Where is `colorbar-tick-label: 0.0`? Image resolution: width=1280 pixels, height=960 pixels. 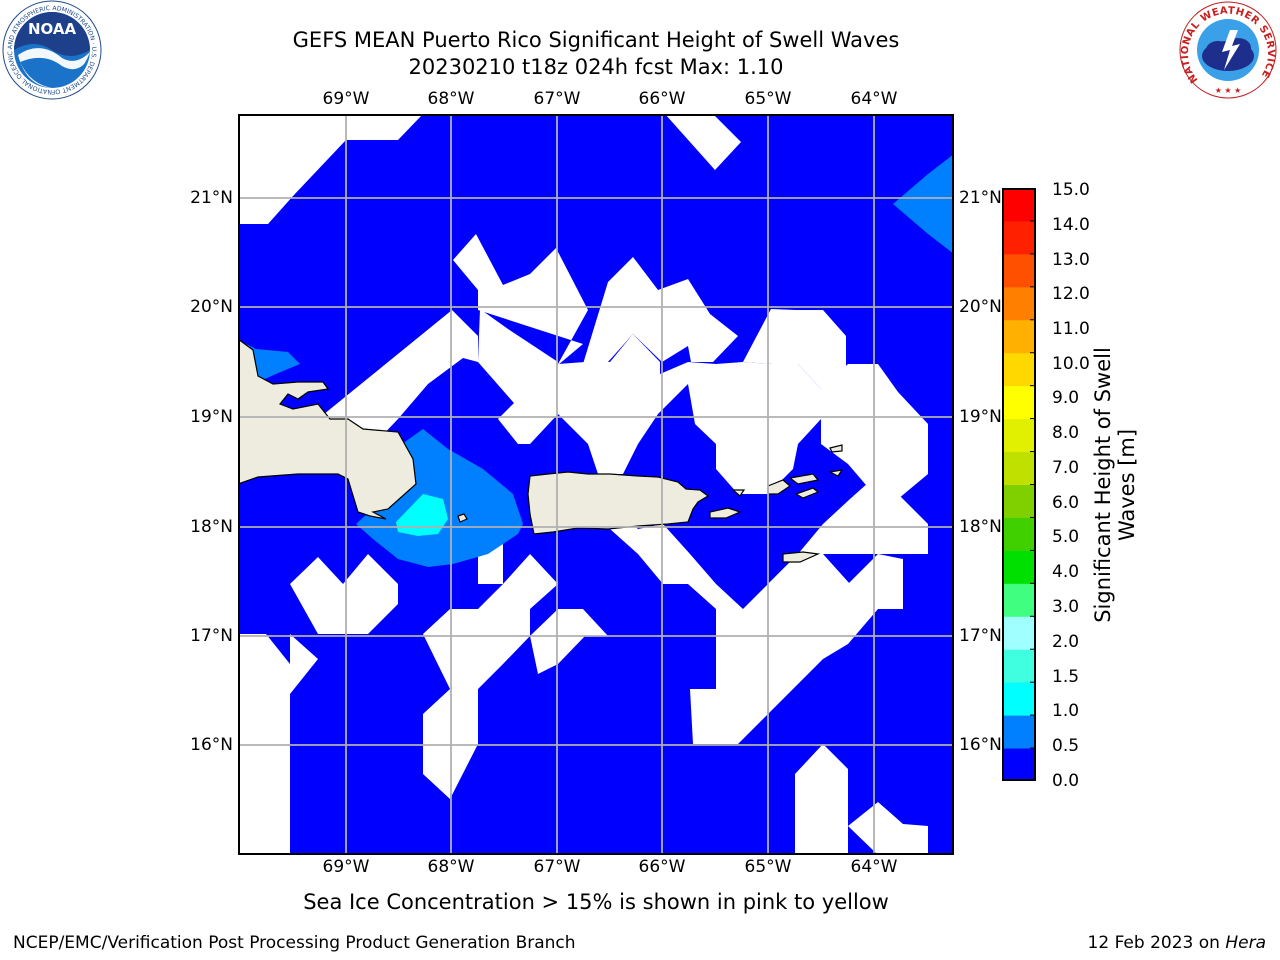 colorbar-tick-label: 0.0 is located at coordinates (1066, 781).